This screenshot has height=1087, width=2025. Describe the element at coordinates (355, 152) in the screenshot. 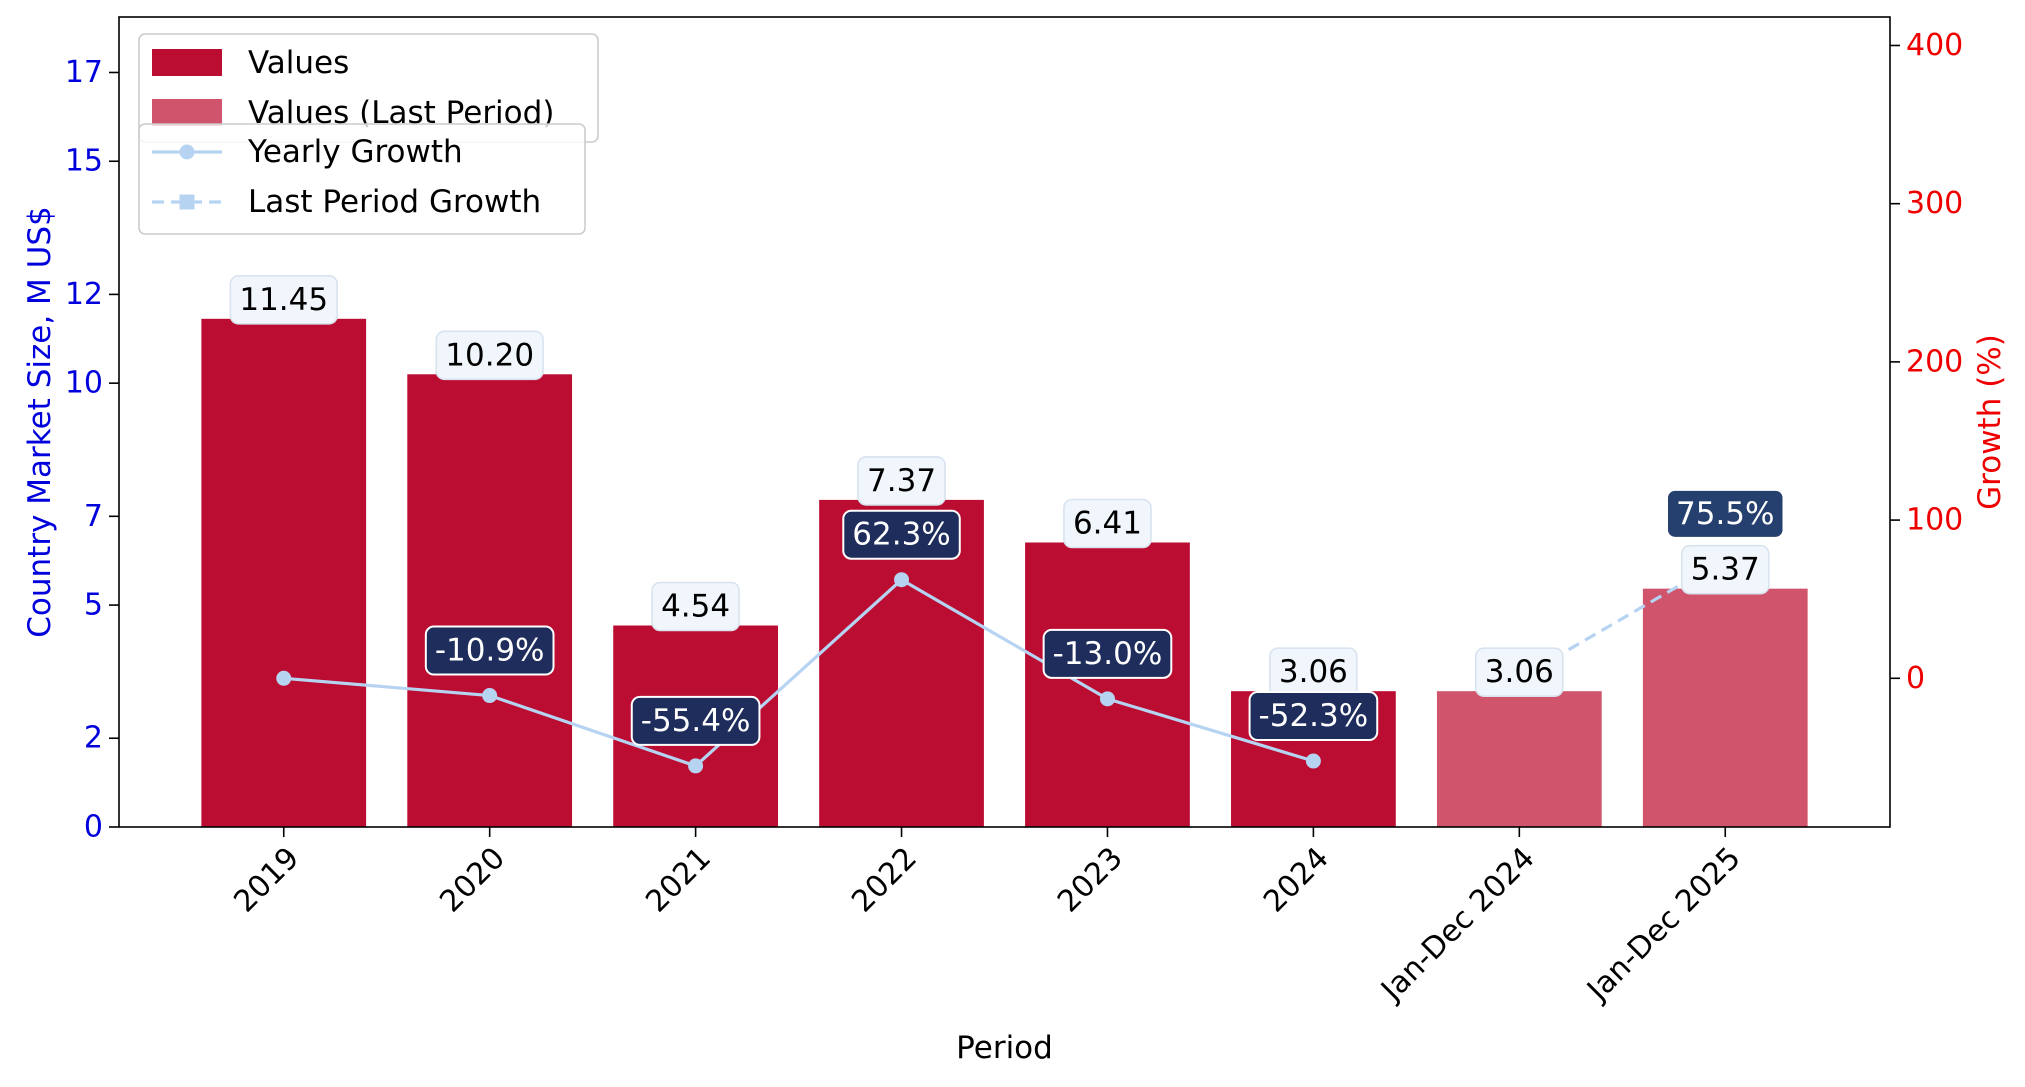

I see `legend-label-yearly: Yearly Growth` at that location.